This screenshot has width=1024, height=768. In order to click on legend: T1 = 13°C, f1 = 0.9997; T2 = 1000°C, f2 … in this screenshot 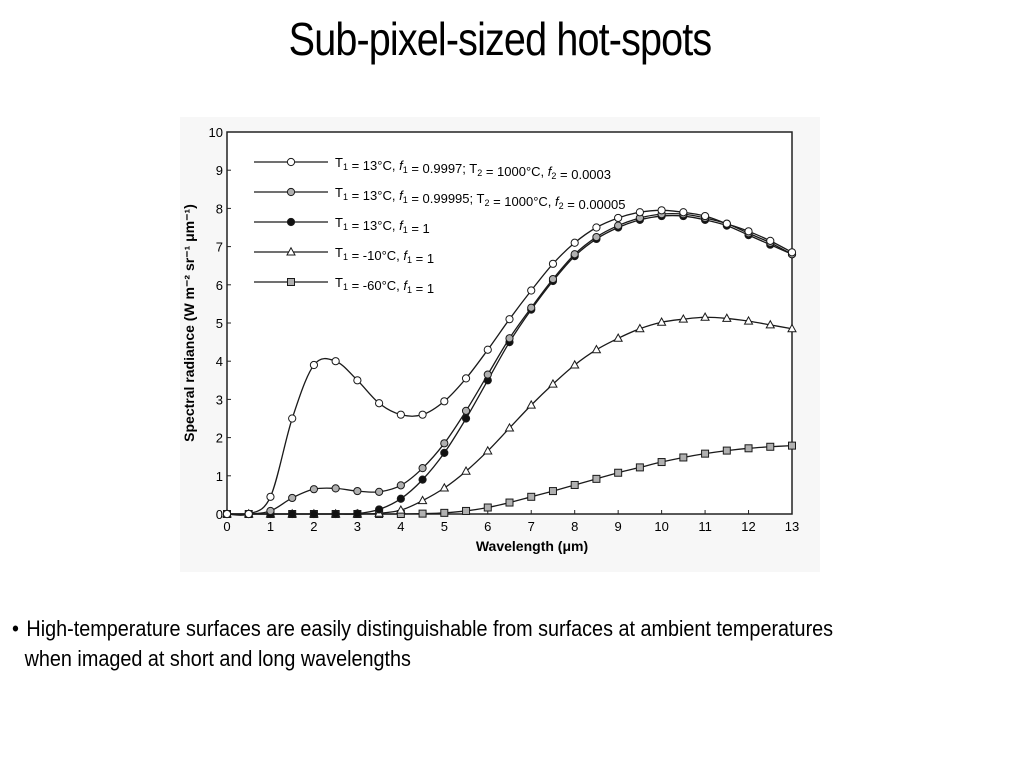, I will do `click(439, 225)`.